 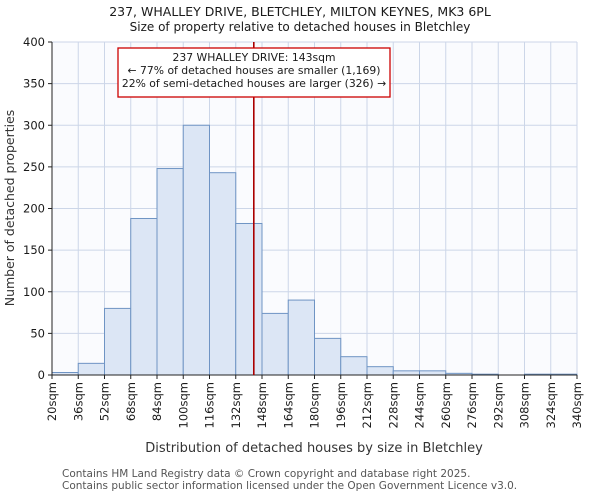 I want to click on annotation-line-1: 237 WHALLEY DRIVE: 143sqm, so click(x=254, y=57).